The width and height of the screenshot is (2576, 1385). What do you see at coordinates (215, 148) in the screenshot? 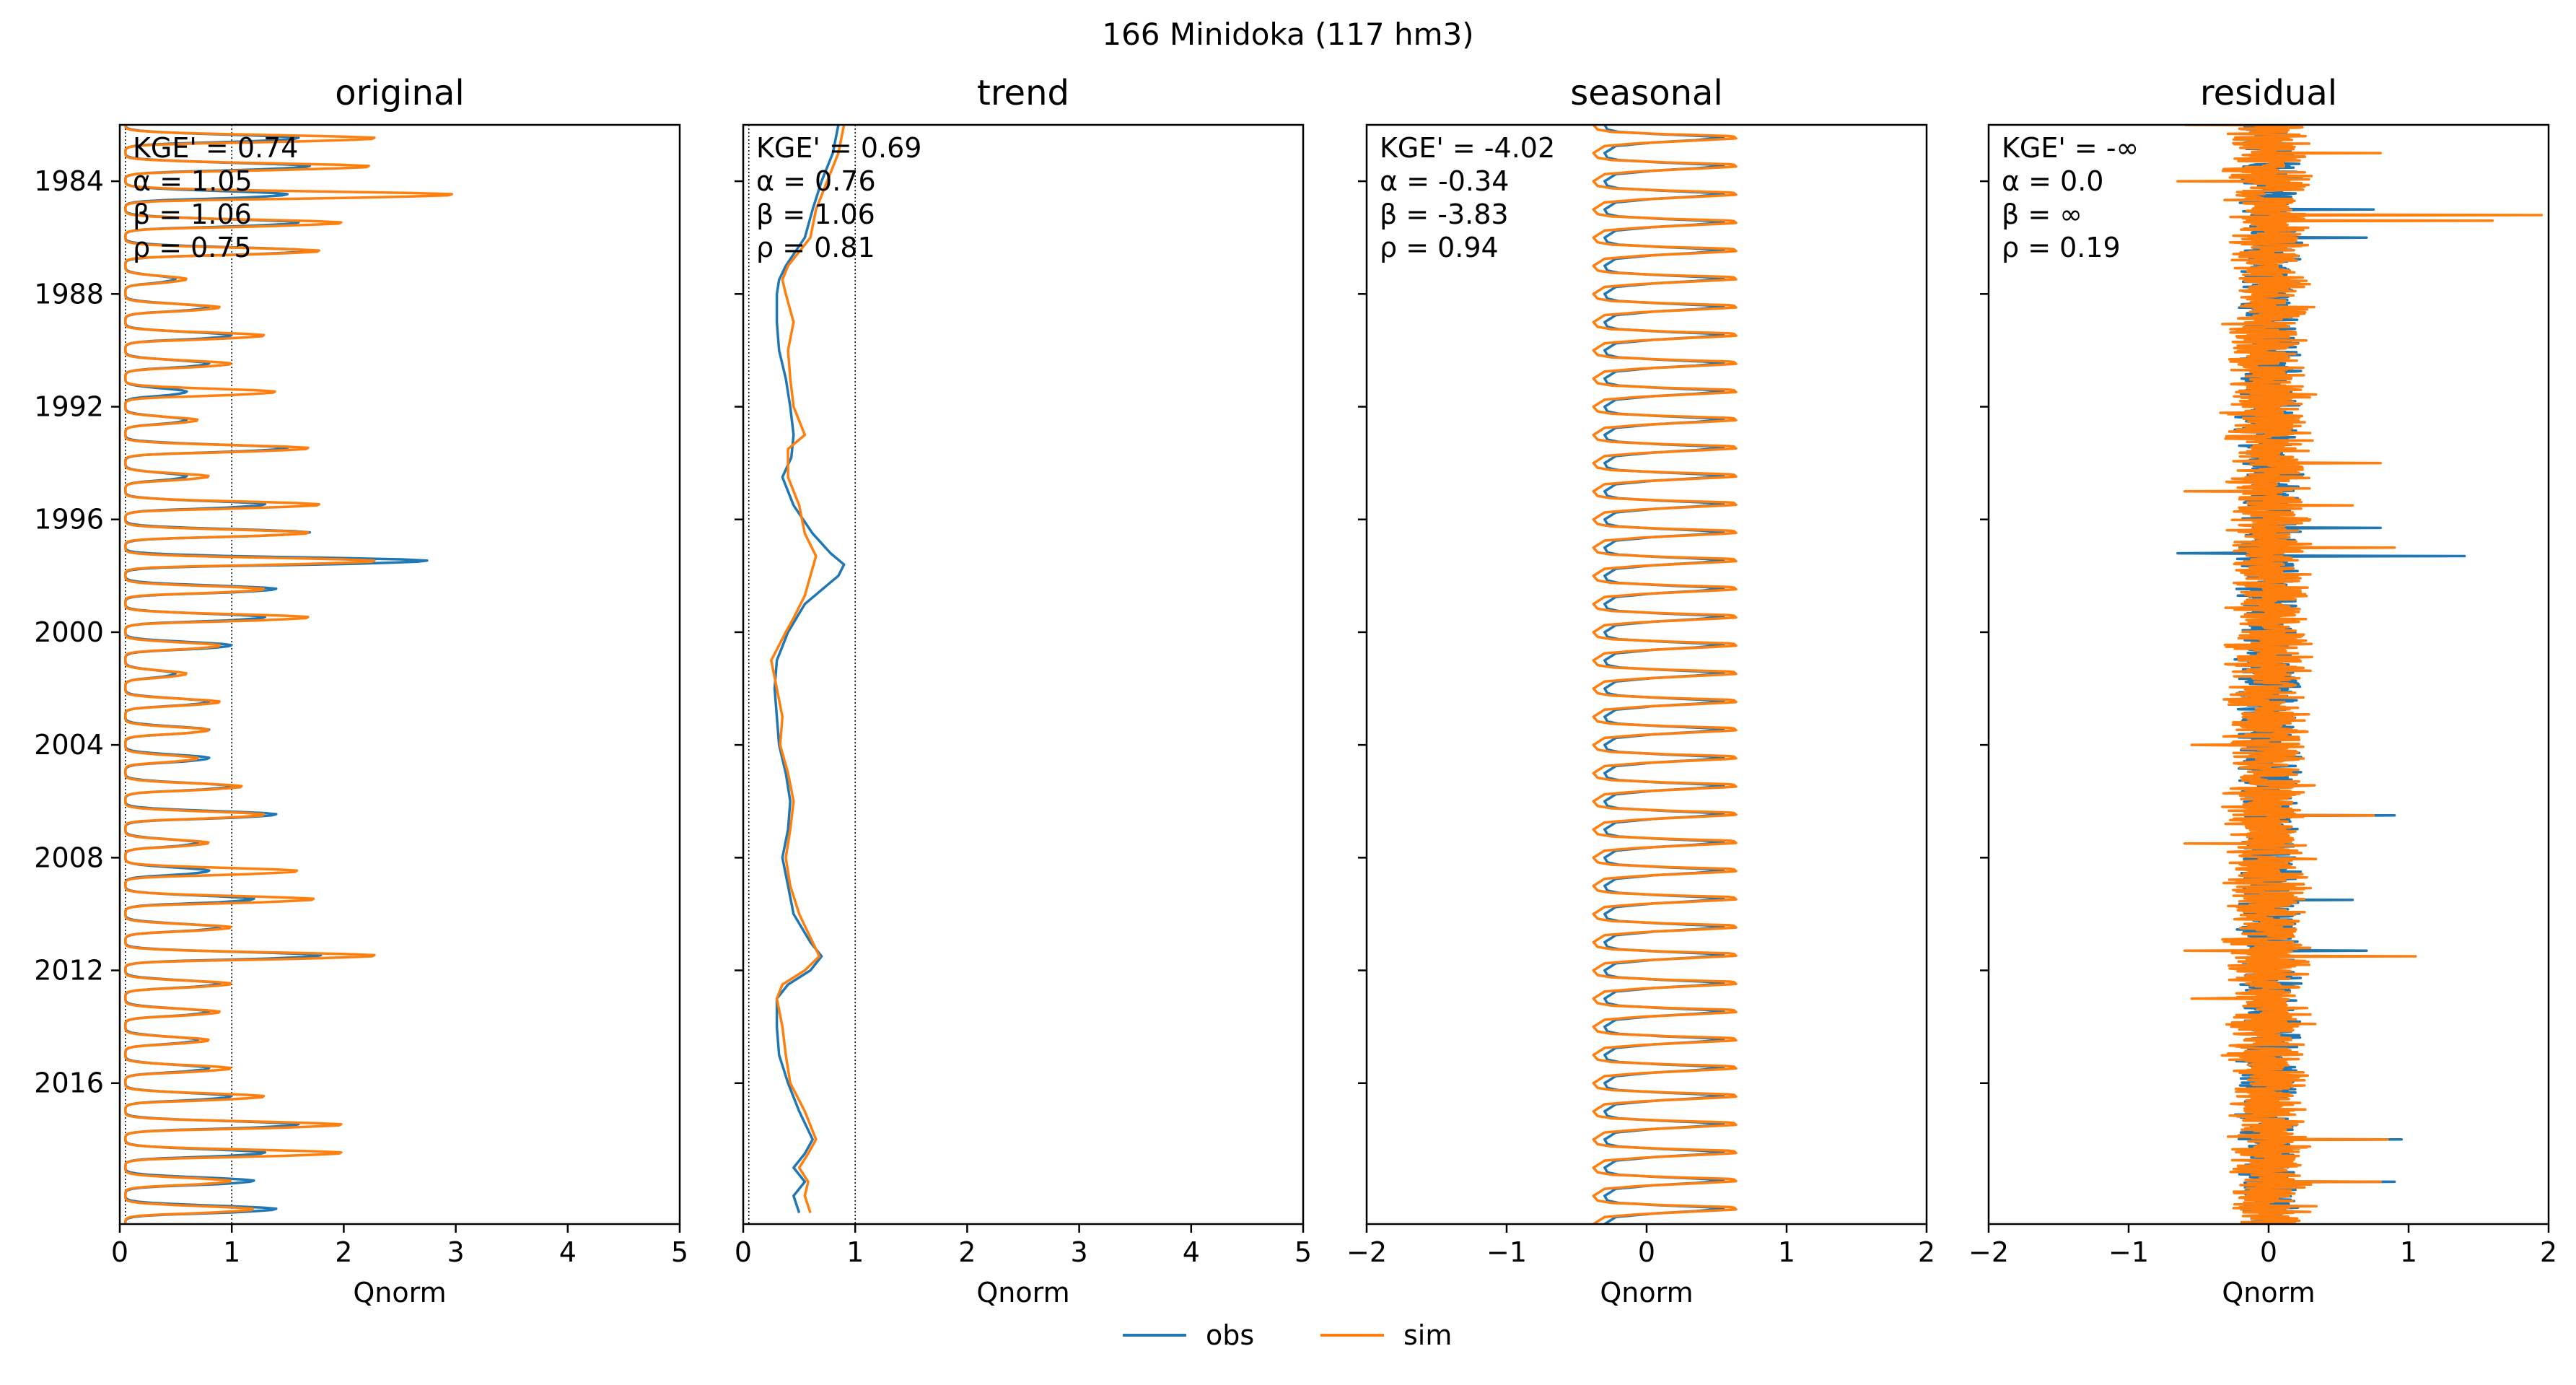
I see `stat-annotation: KGE' = 0.74` at bounding box center [215, 148].